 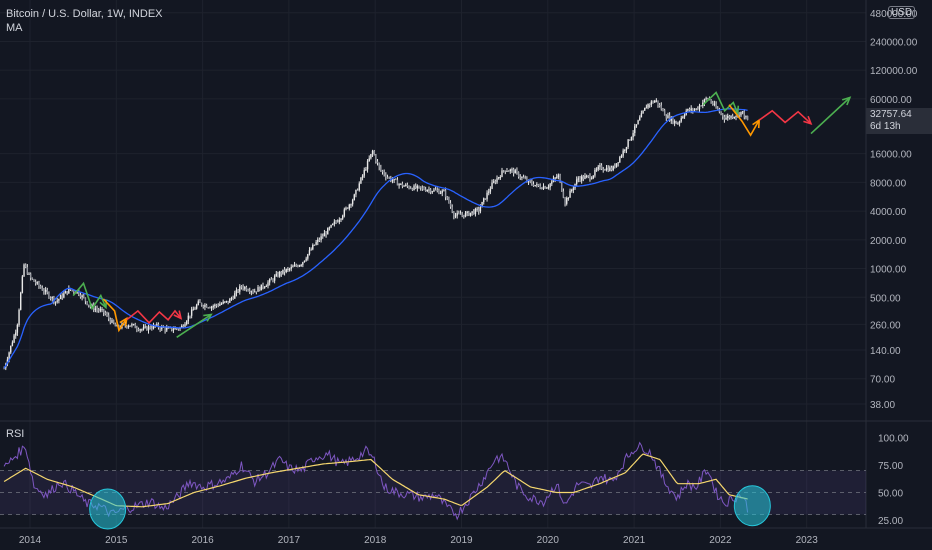 I want to click on arrow-green-2023-head, so click(x=846, y=101).